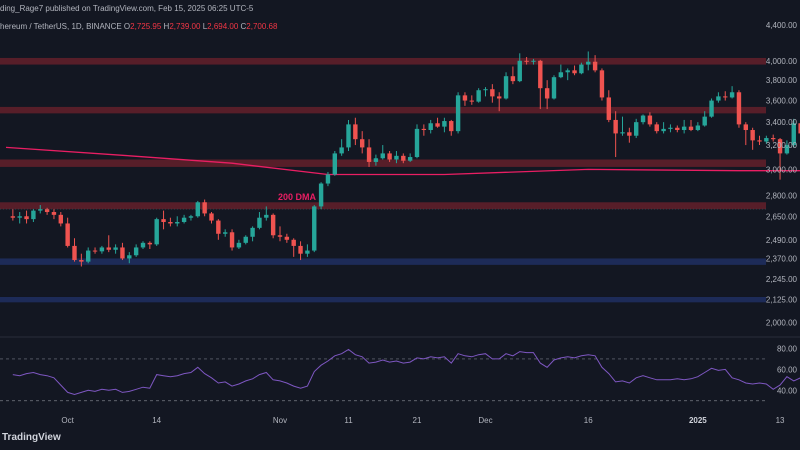  What do you see at coordinates (127, 26) in the screenshot?
I see `ohlc-open-label: O` at bounding box center [127, 26].